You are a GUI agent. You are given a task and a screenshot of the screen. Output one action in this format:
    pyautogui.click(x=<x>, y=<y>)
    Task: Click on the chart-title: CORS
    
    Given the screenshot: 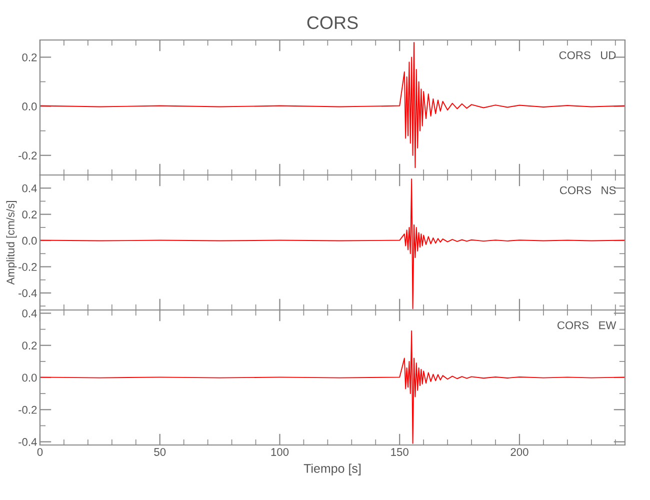 What is the action you would take?
    pyautogui.click(x=332, y=23)
    